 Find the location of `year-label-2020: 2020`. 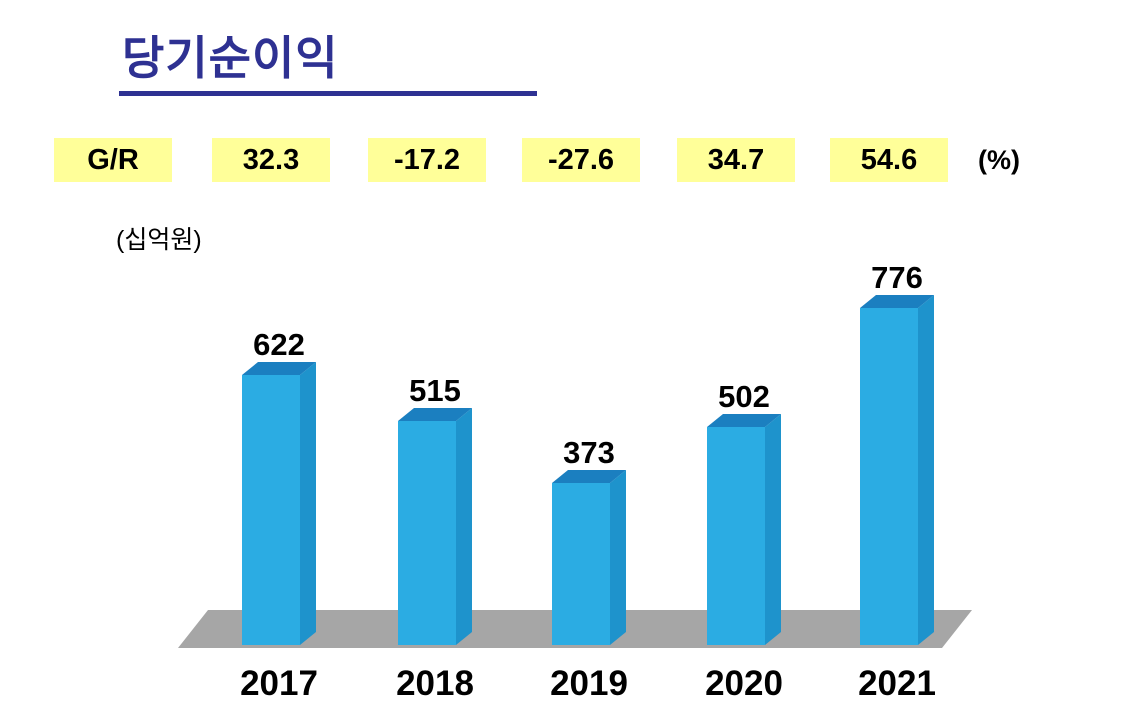

year-label-2020: 2020 is located at coordinates (744, 683).